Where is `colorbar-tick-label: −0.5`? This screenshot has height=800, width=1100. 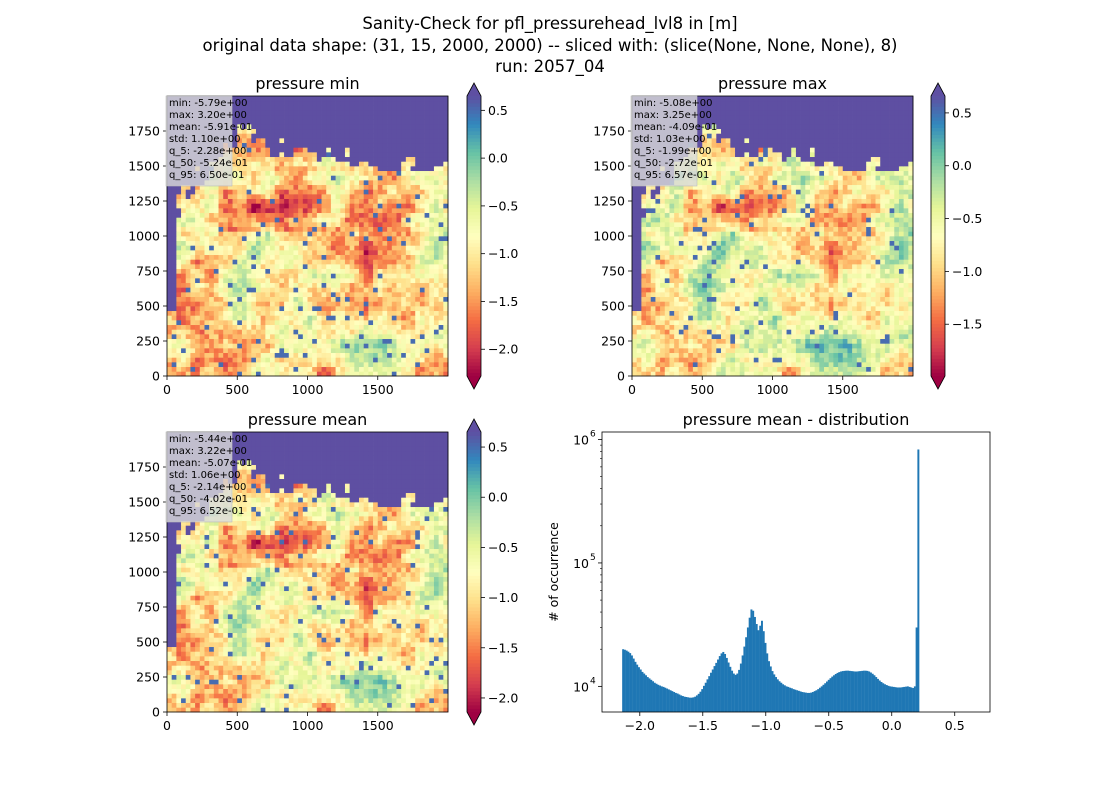
colorbar-tick-label: −0.5 is located at coordinates (503, 547).